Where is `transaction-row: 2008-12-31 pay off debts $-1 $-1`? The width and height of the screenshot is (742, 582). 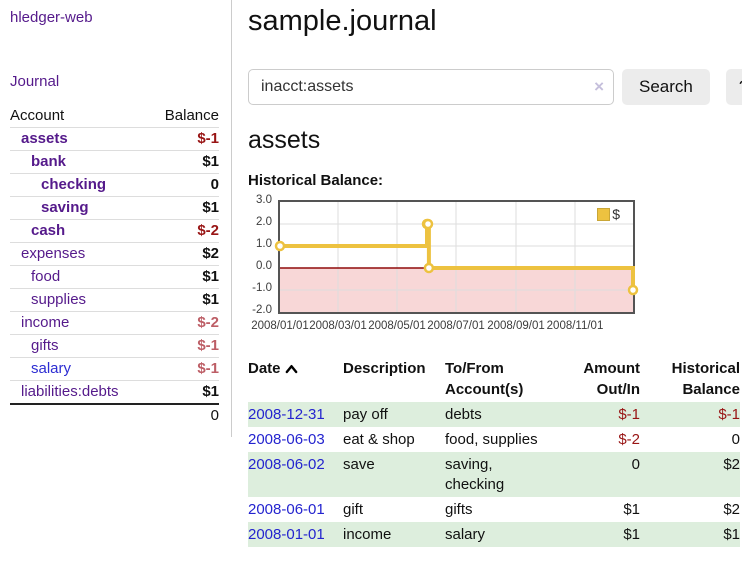
transaction-row: 2008-12-31 pay off debts $-1 $-1 is located at coordinates (494, 414).